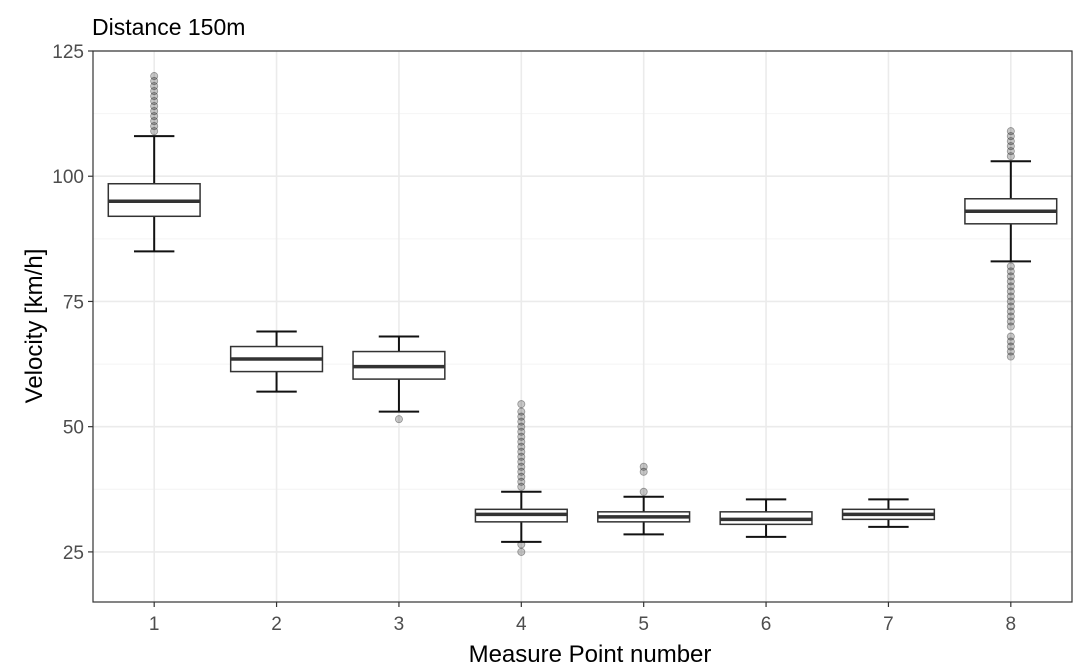 This screenshot has height=664, width=1074. What do you see at coordinates (68, 177) in the screenshot?
I see `y-tick-label: 100` at bounding box center [68, 177].